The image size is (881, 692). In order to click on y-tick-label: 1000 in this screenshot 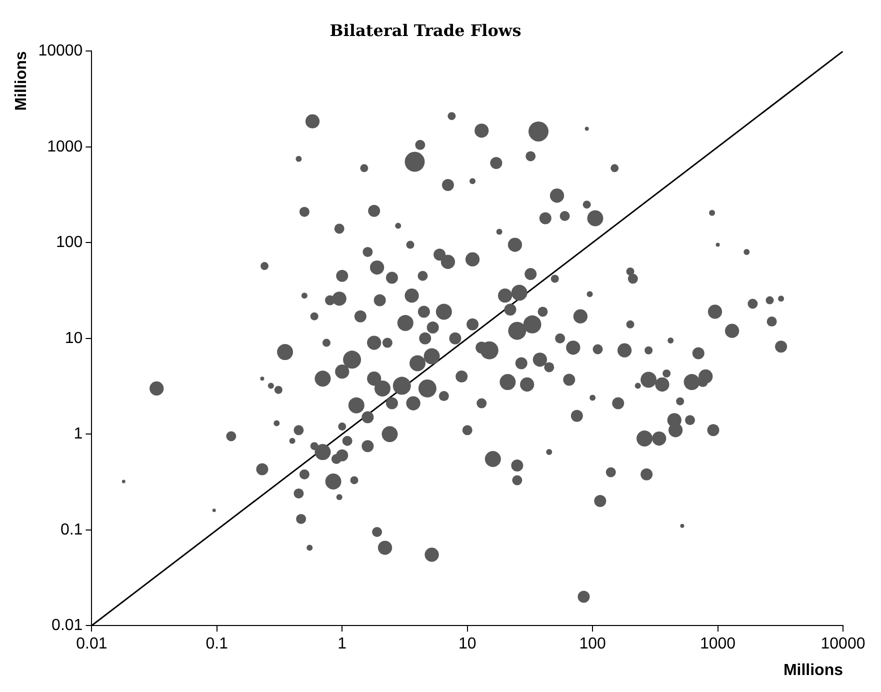, I will do `click(65, 147)`.